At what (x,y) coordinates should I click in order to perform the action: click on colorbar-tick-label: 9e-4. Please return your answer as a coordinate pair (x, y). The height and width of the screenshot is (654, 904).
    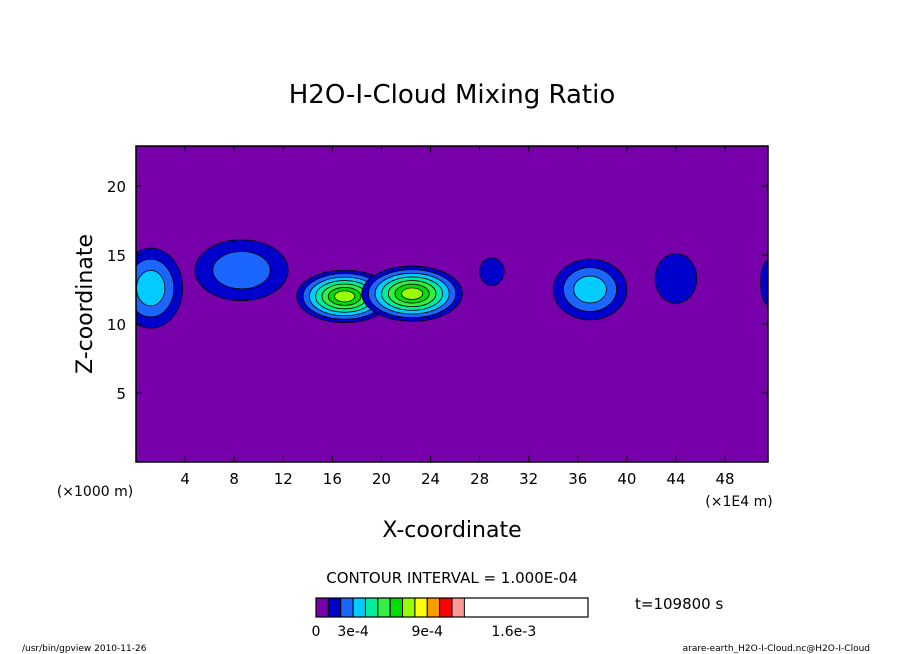
    Looking at the image, I should click on (428, 632).